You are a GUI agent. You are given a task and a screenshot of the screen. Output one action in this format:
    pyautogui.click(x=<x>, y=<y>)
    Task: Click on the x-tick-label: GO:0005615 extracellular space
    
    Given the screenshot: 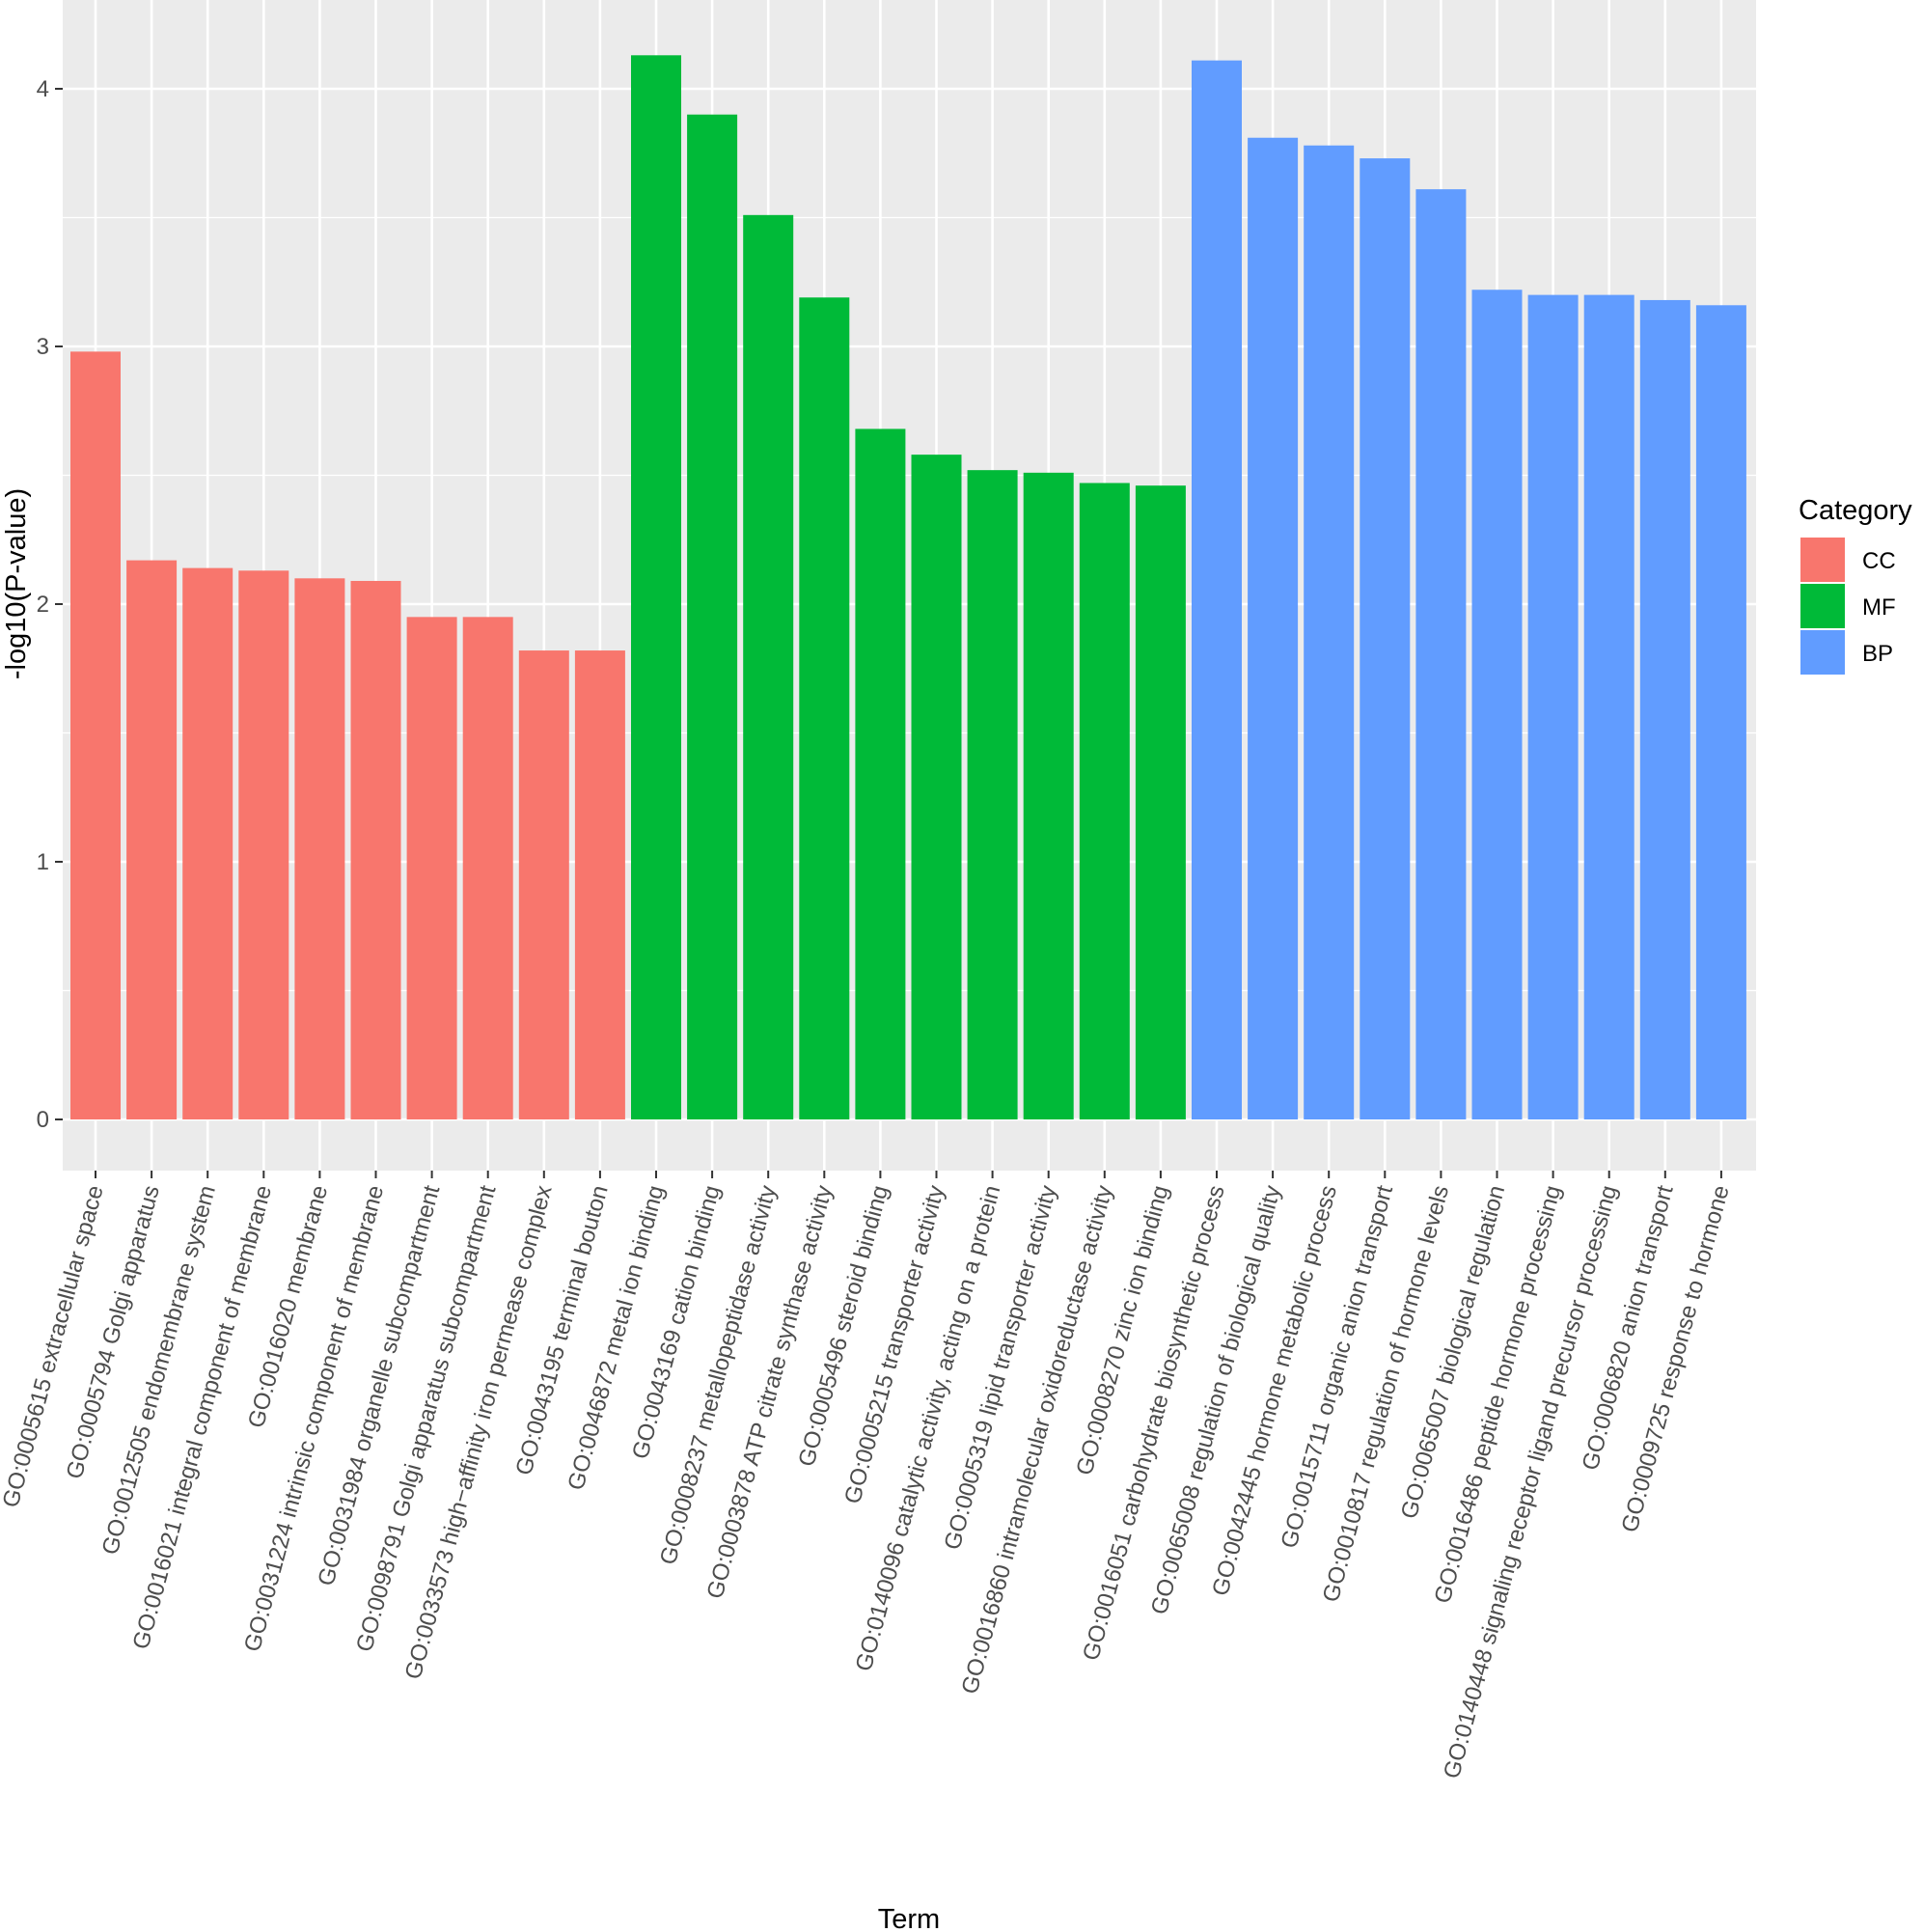 What is the action you would take?
    pyautogui.click(x=54, y=1346)
    